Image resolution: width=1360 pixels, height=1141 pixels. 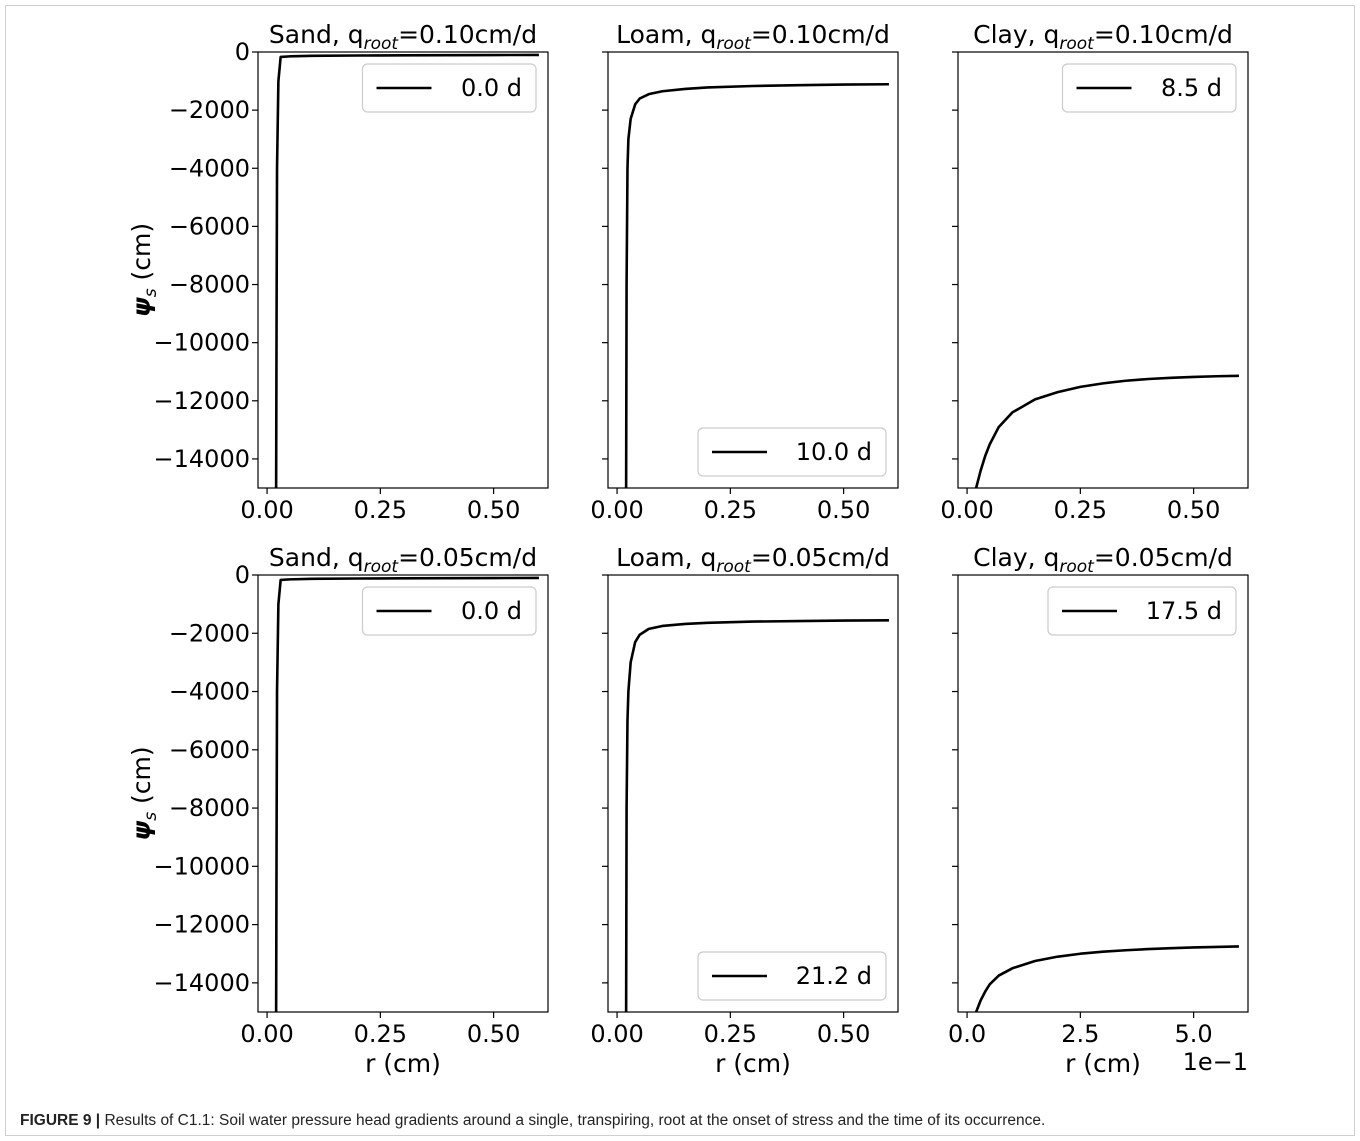 I want to click on panel-title: Sand, qroot=0.05cm/d, so click(x=403, y=560).